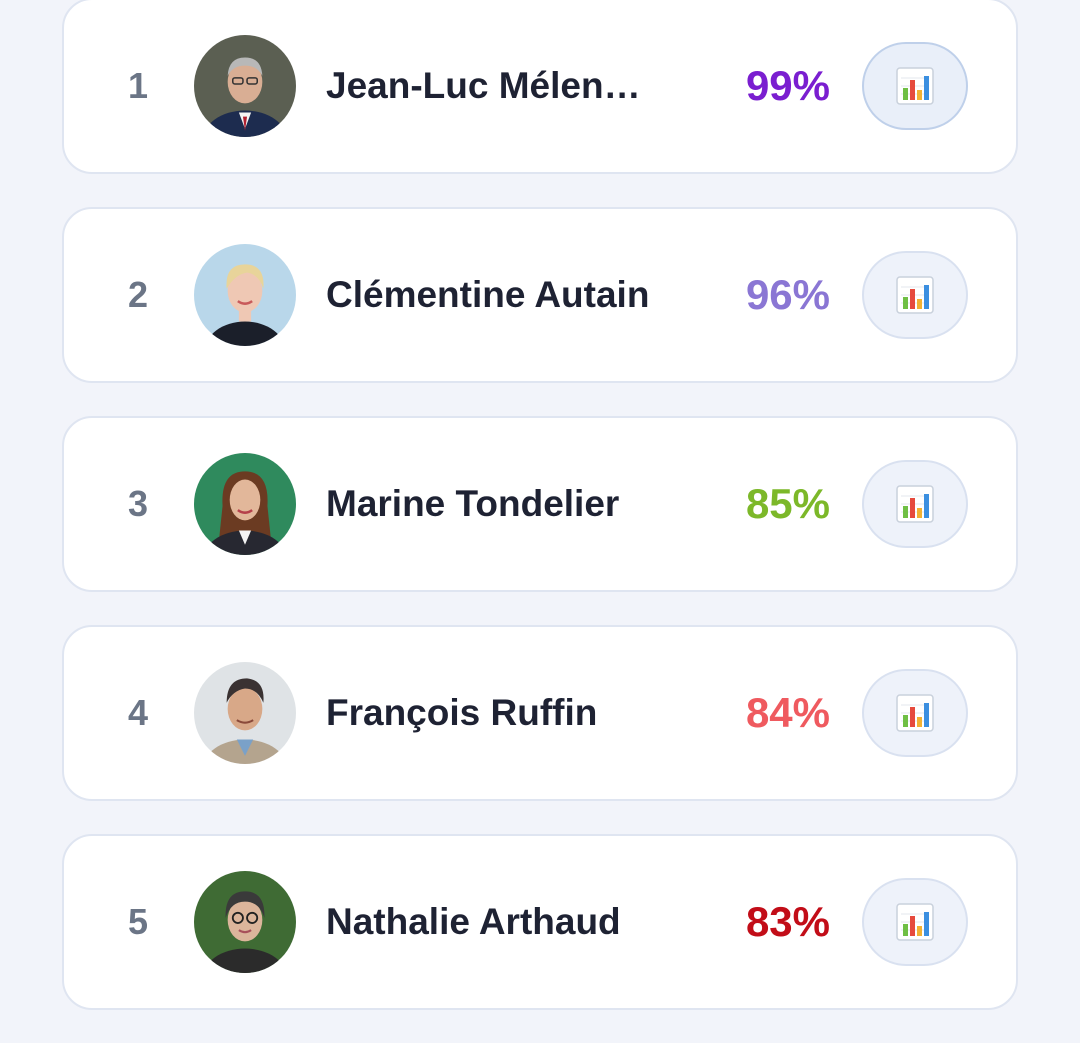  What do you see at coordinates (138, 294) in the screenshot?
I see `rank-number: 2` at bounding box center [138, 294].